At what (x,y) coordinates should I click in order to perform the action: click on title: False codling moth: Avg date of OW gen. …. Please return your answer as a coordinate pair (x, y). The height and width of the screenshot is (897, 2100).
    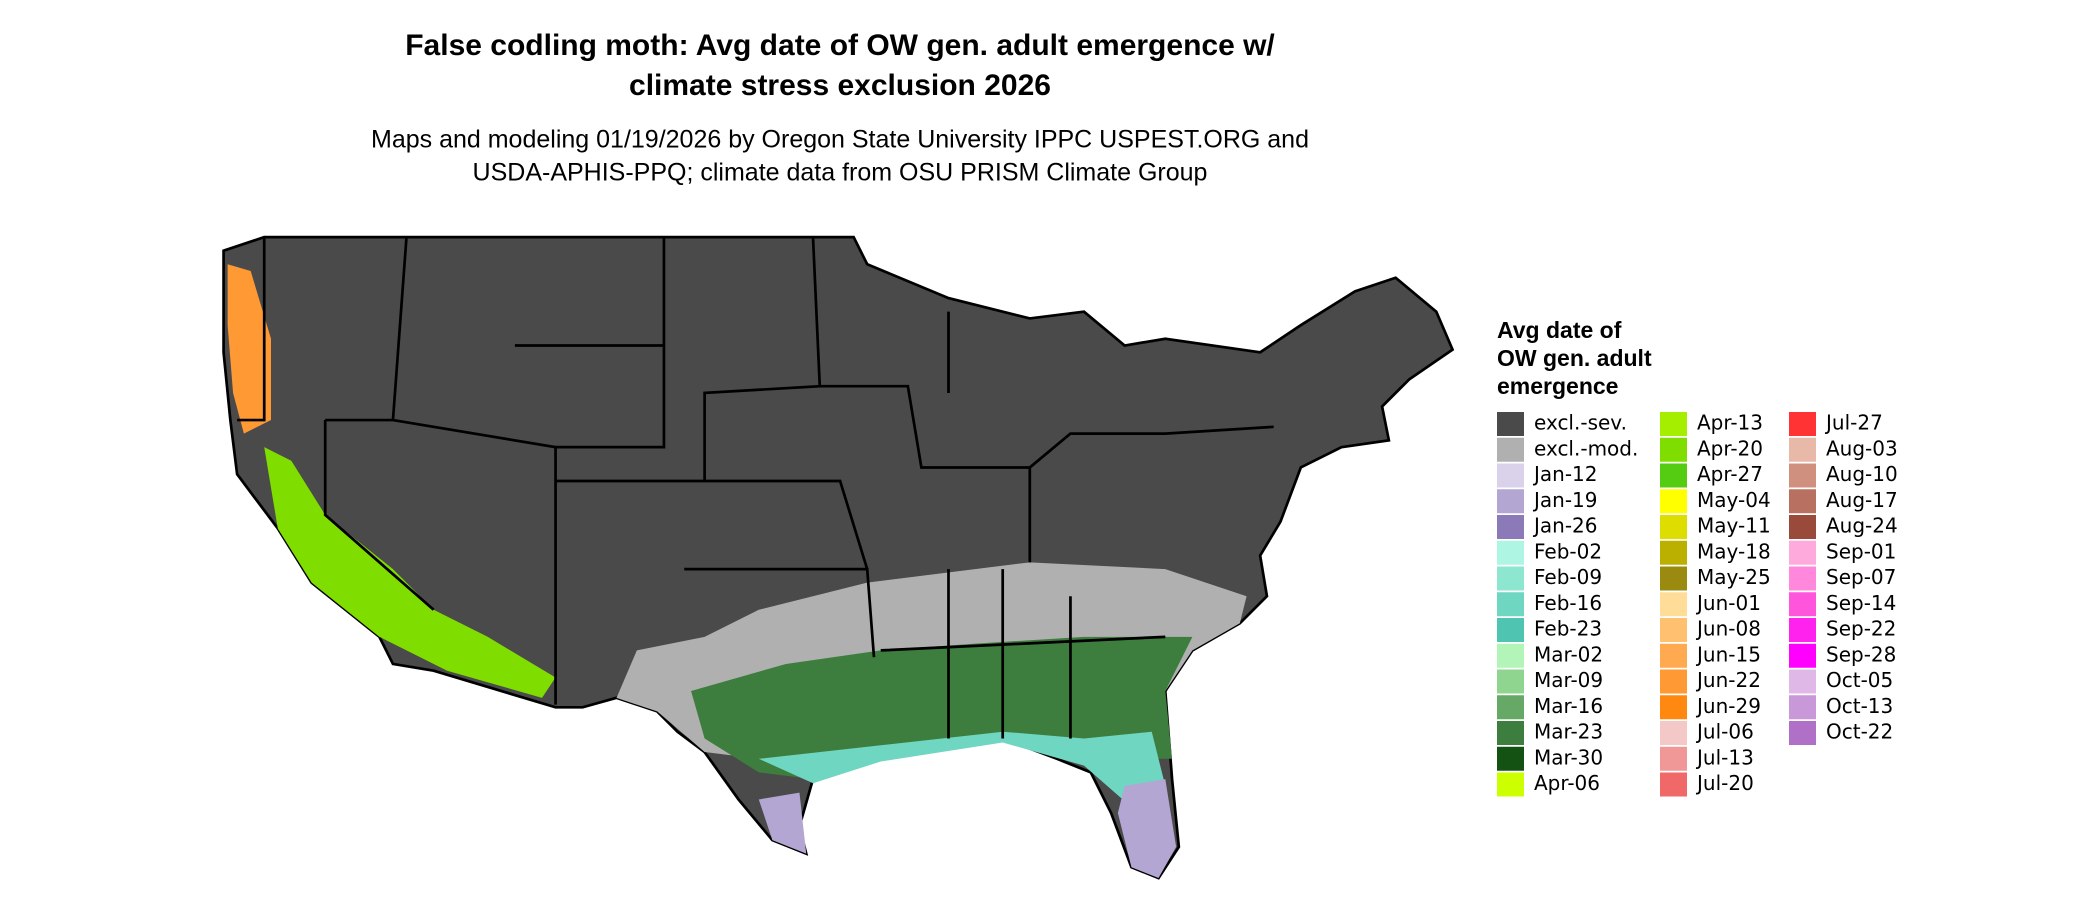
    Looking at the image, I should click on (840, 45).